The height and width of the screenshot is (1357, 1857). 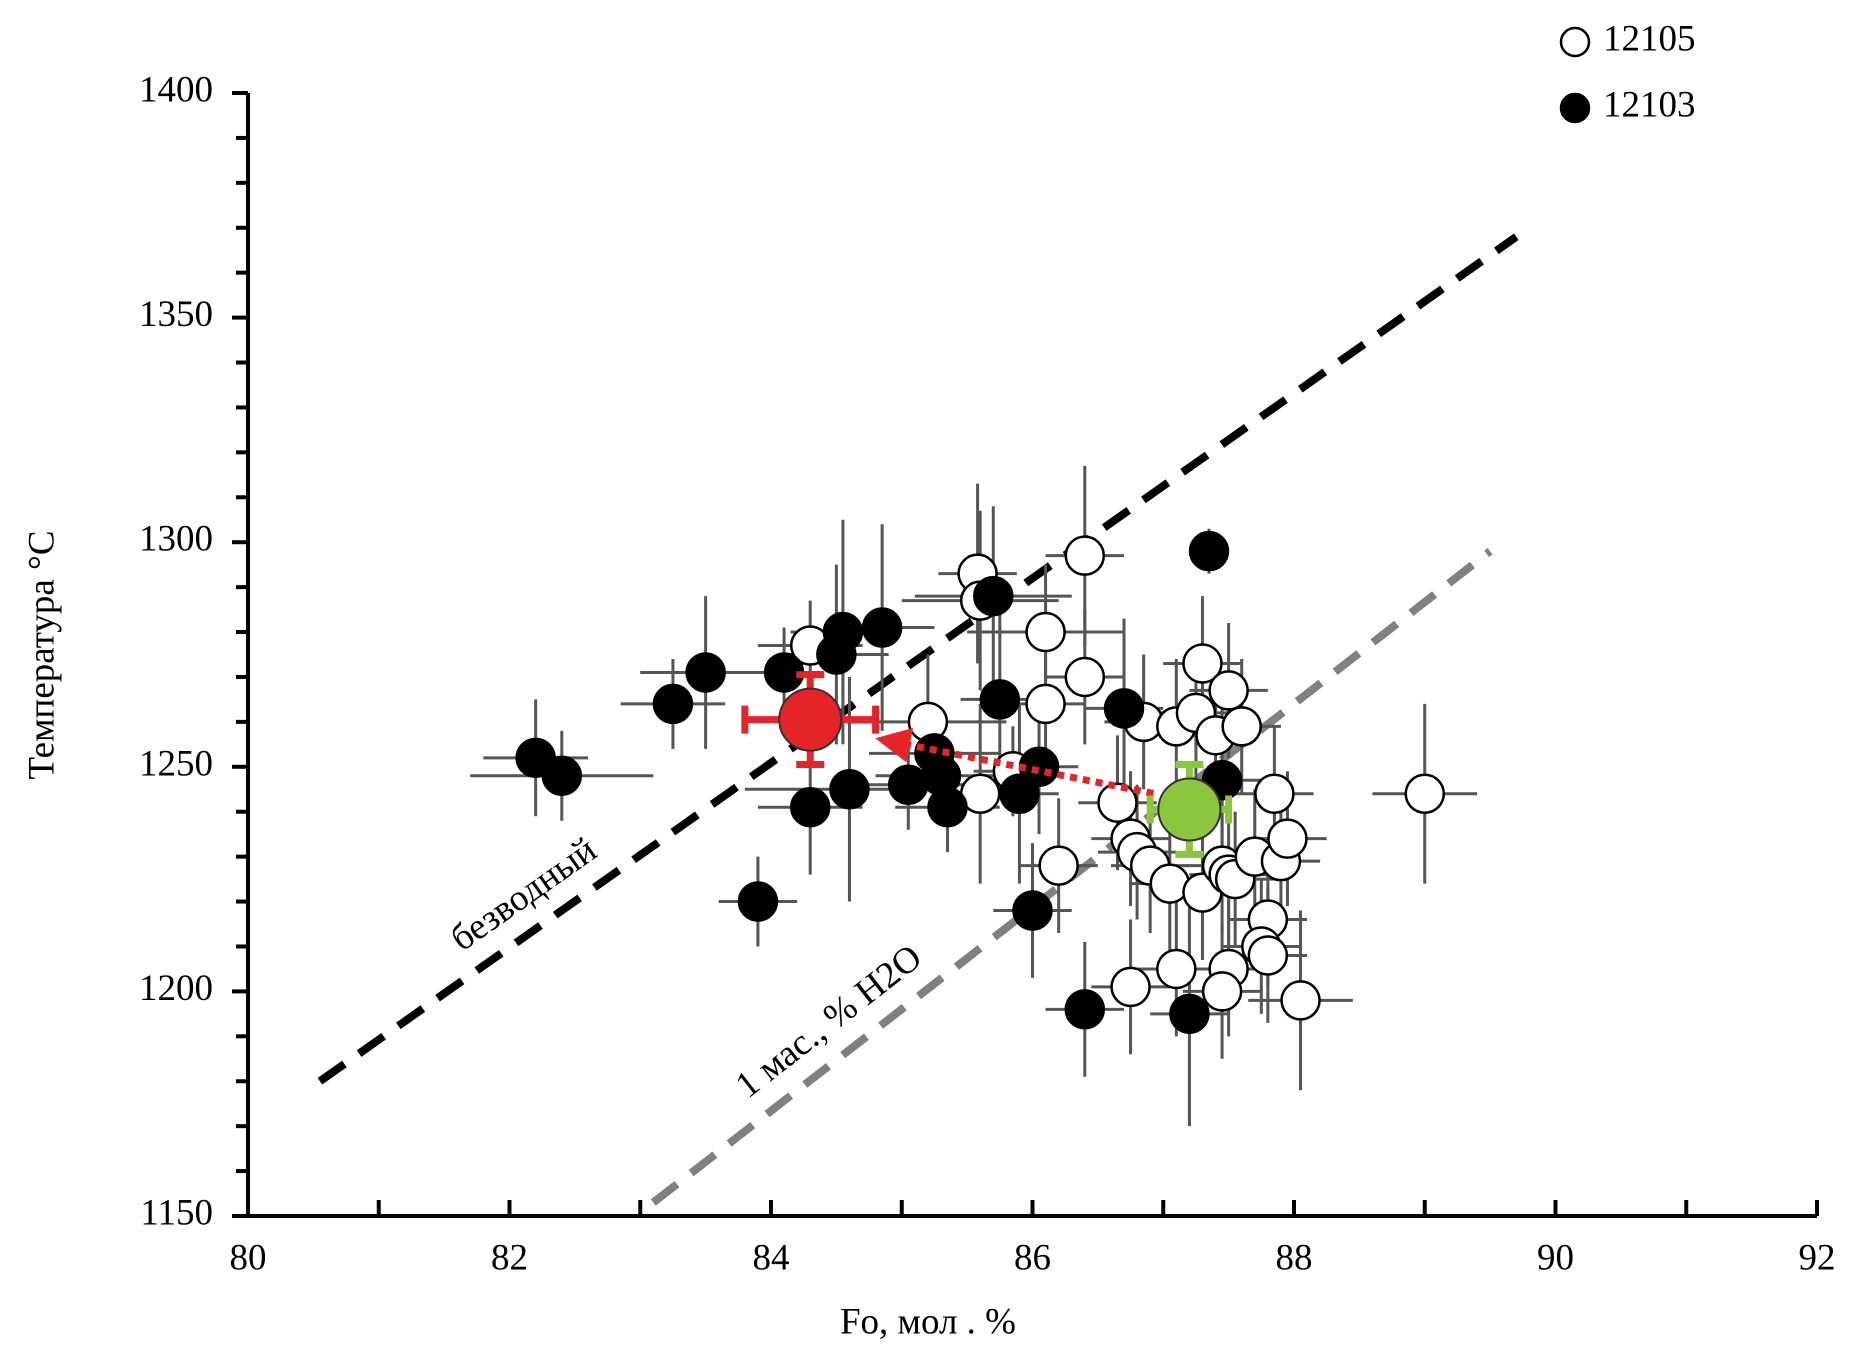 I want to click on x-tick-label: 84, so click(x=771, y=1257).